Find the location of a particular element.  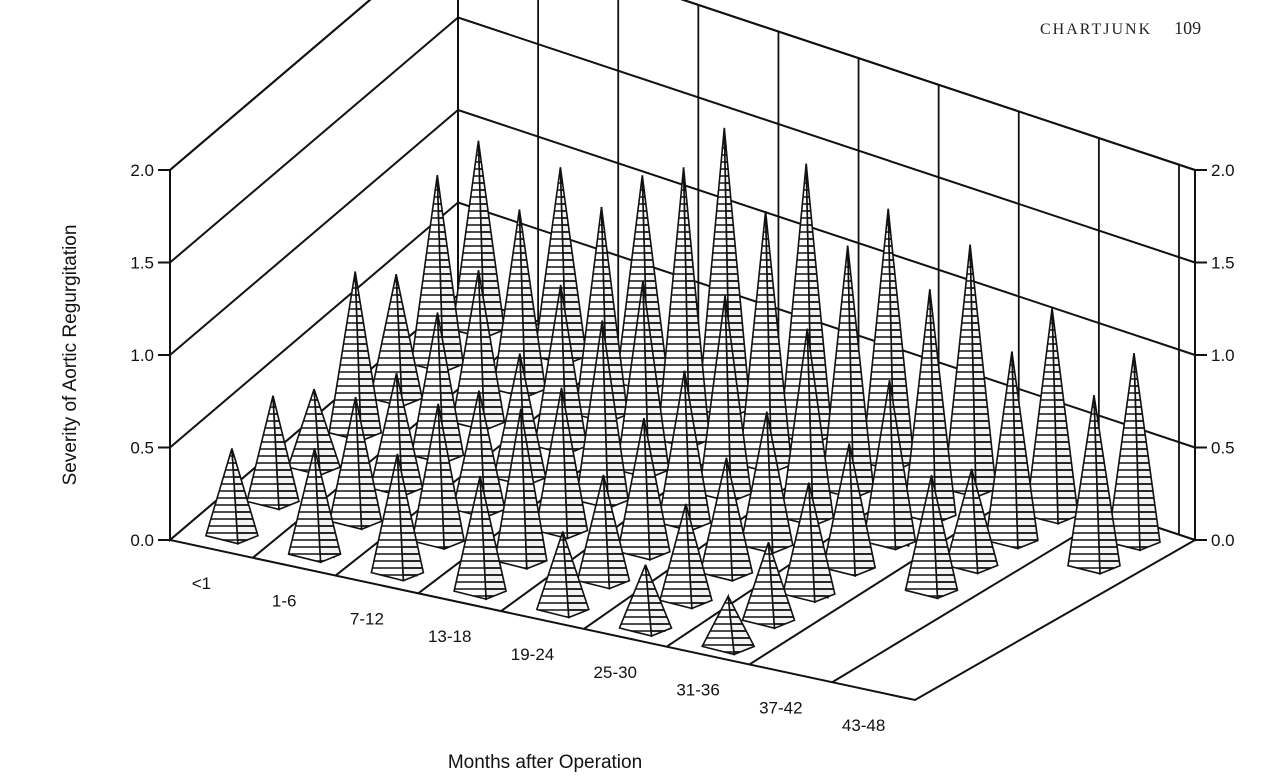

right-tick-label: 0.0 is located at coordinates (1223, 540).